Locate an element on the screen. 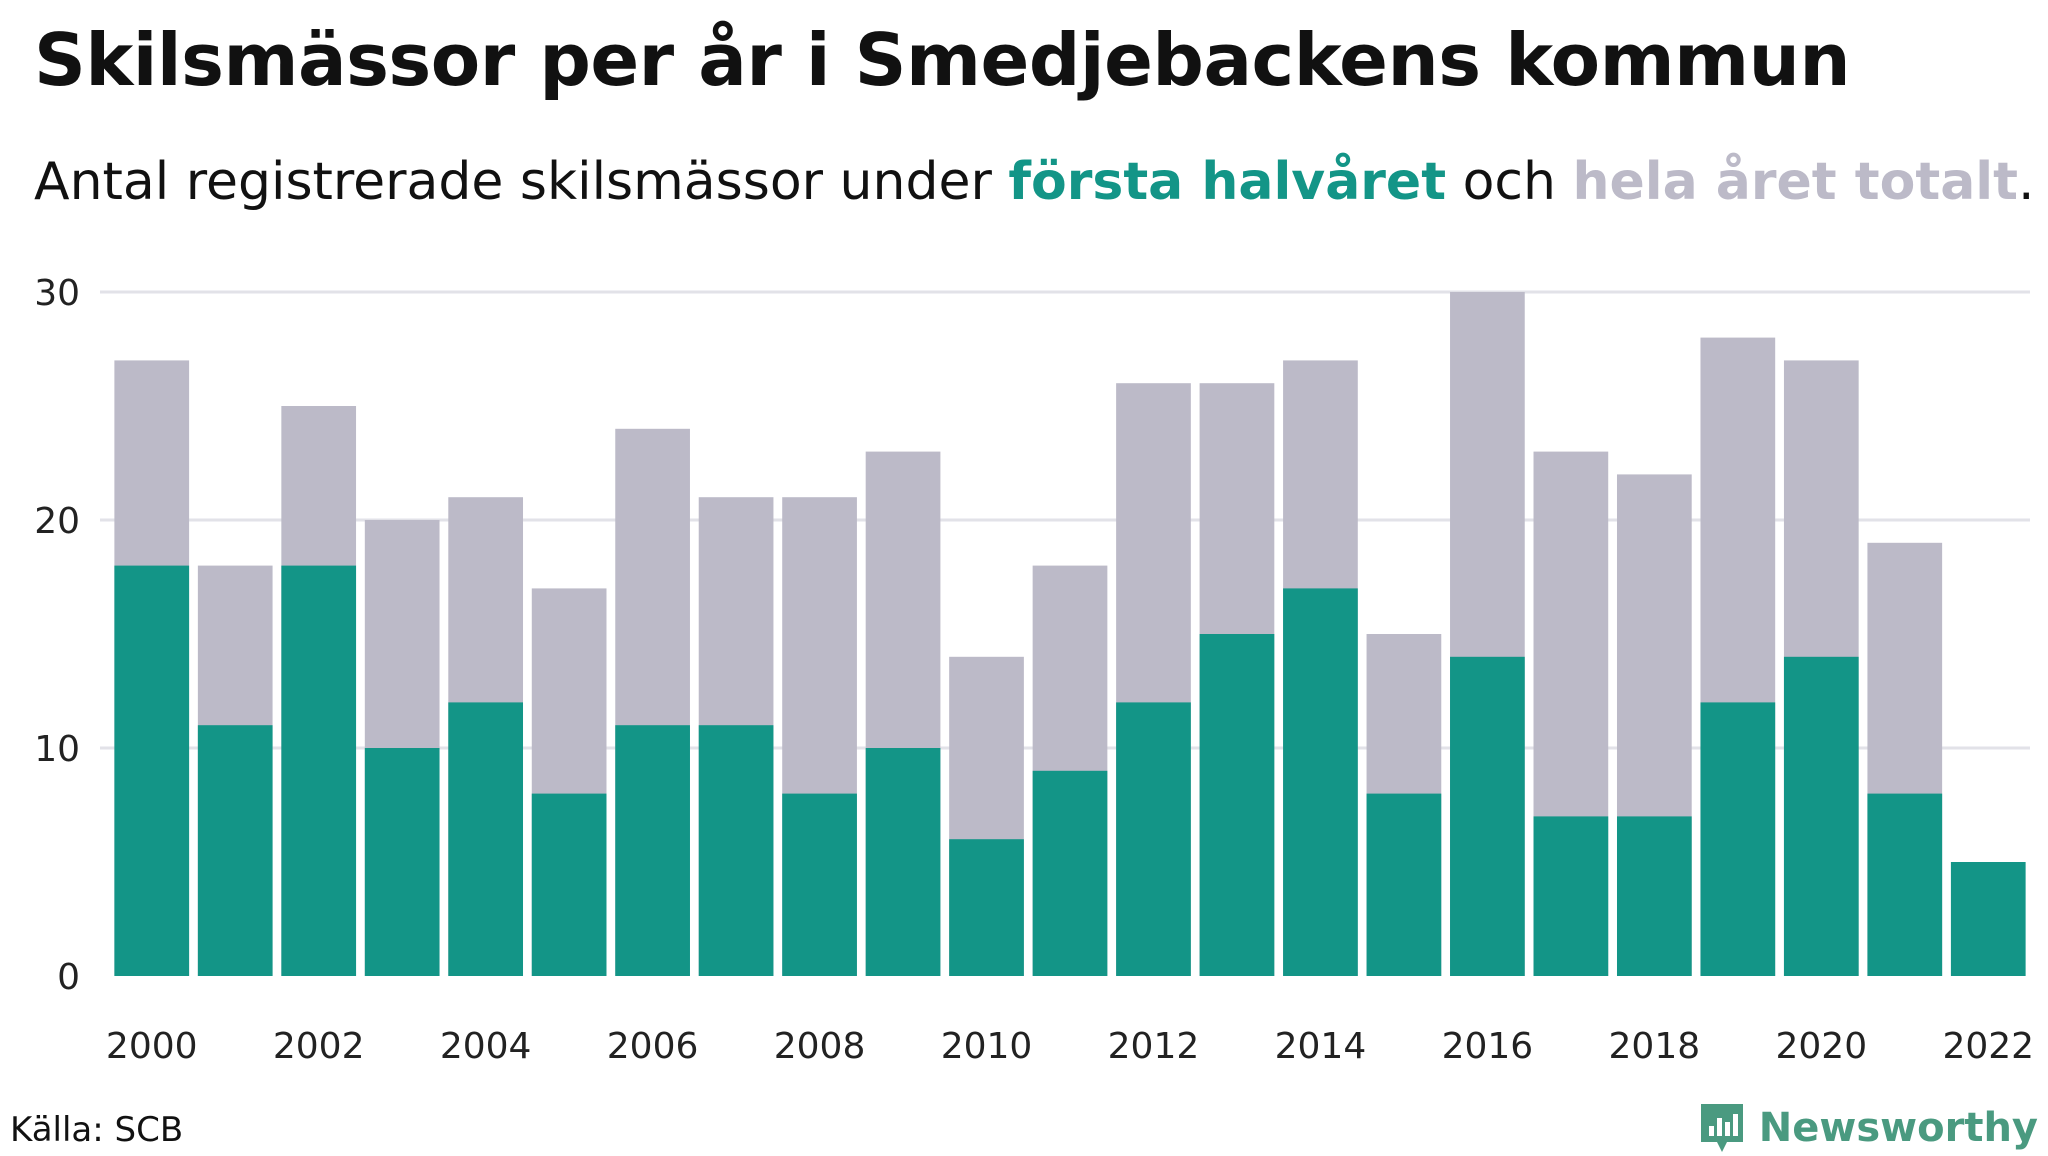 Image resolution: width=2048 pixels, height=1156 pixels. x-tick-label: 2016 is located at coordinates (1488, 1046).